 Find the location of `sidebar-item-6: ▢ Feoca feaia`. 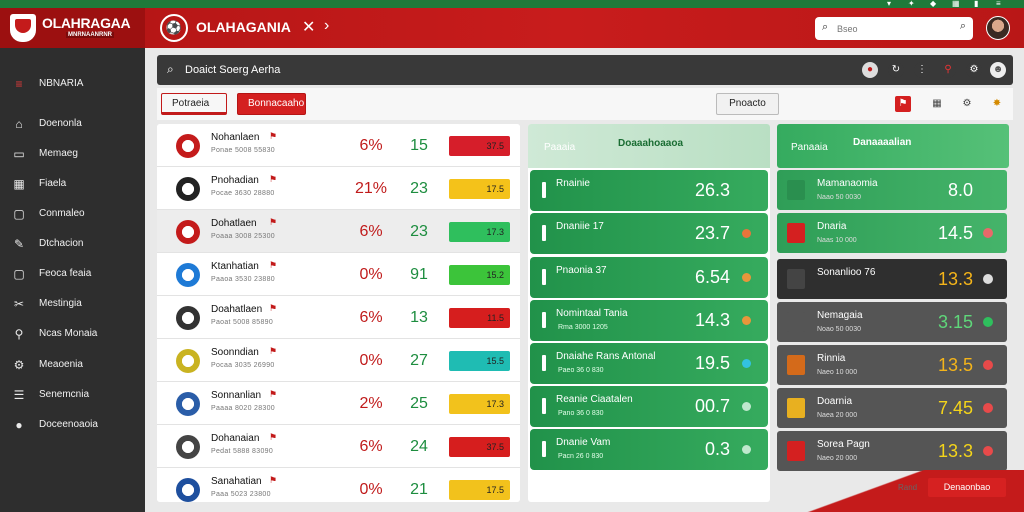

sidebar-item-6: ▢ Feoca feaia is located at coordinates (72, 274).